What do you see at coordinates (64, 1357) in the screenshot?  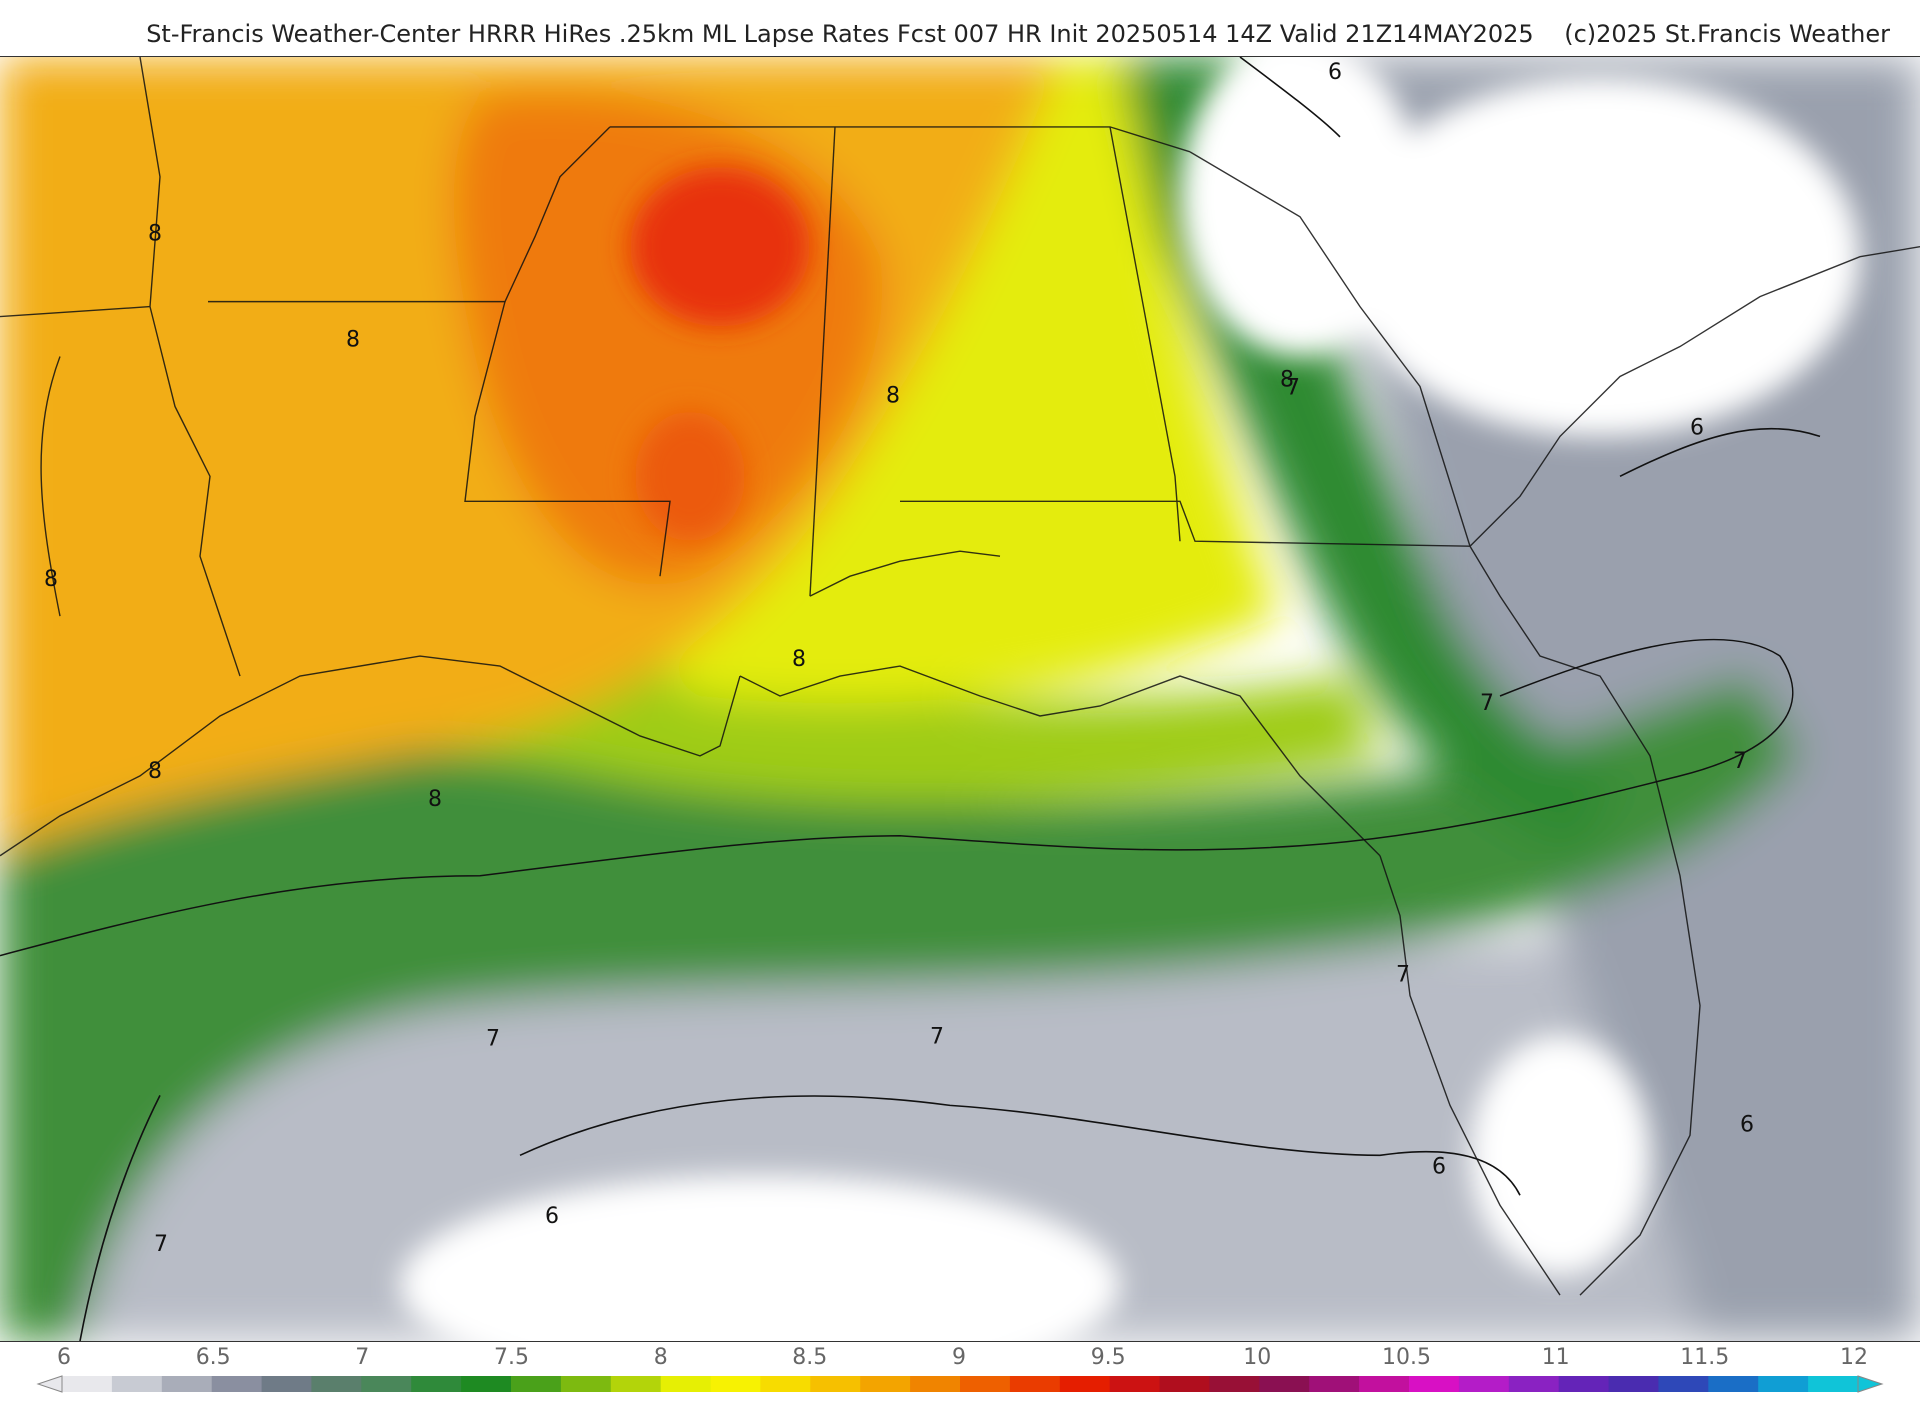 I see `colorbar-tick-label: 6` at bounding box center [64, 1357].